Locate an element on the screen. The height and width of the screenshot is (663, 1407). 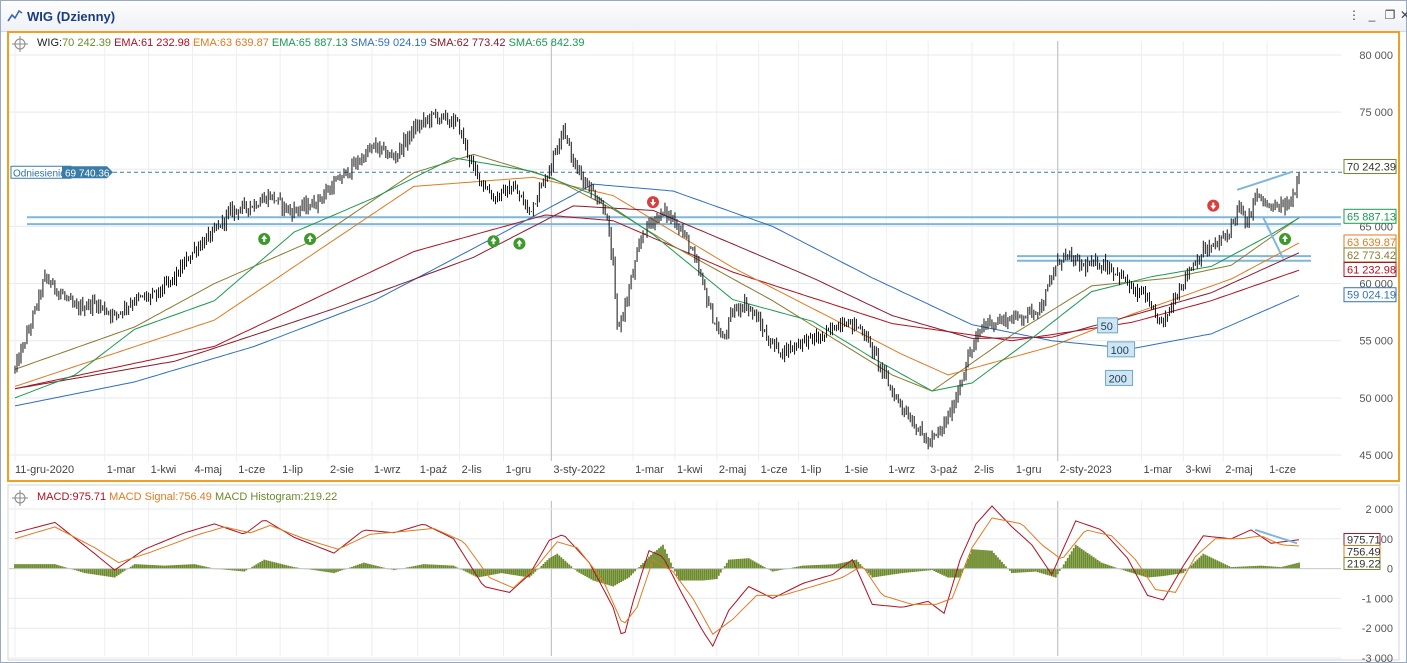
legend-ema1-value: 61 232.98 is located at coordinates (165, 43).